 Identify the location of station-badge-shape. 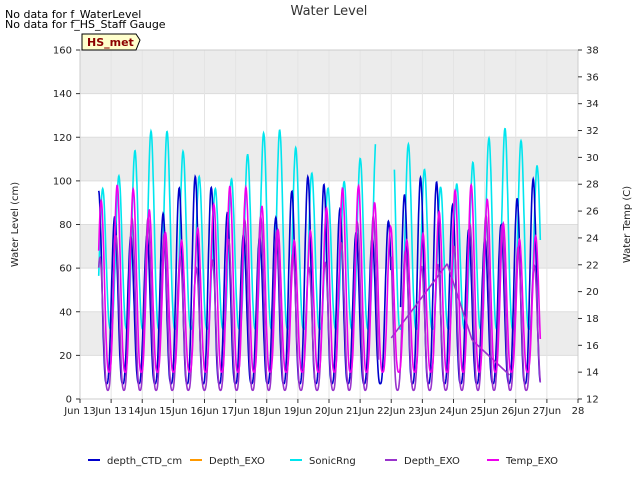
(111, 42).